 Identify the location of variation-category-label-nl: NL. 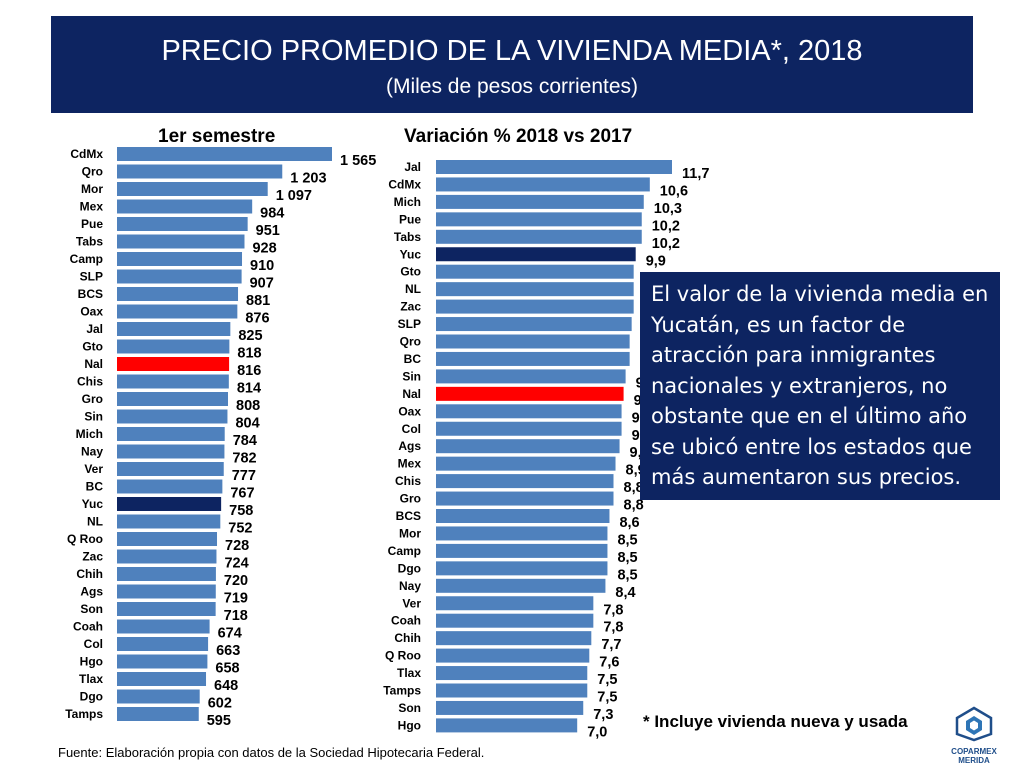
(413, 289).